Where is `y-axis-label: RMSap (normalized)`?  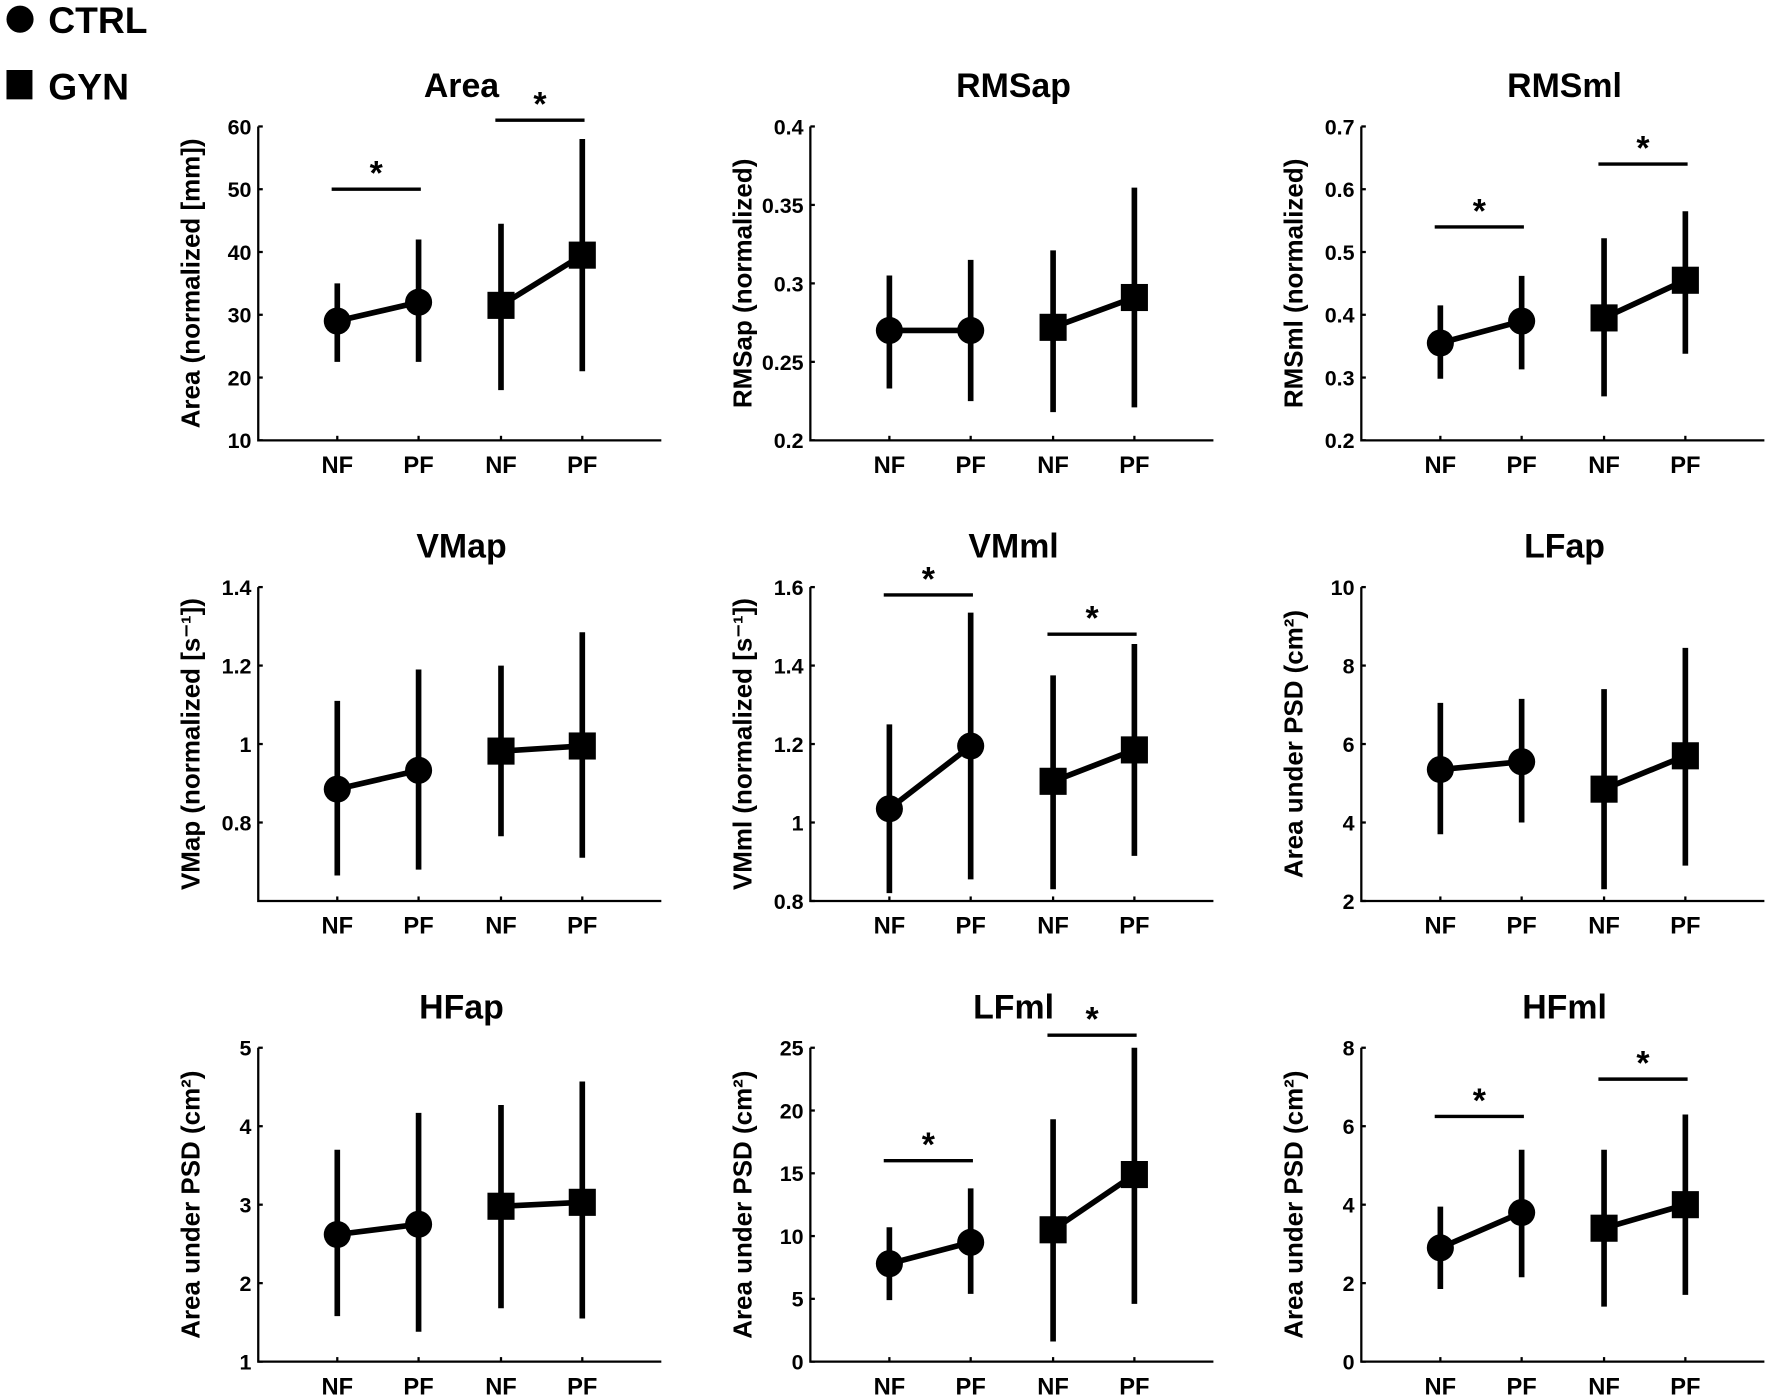
y-axis-label: RMSap (normalized) is located at coordinates (743, 283).